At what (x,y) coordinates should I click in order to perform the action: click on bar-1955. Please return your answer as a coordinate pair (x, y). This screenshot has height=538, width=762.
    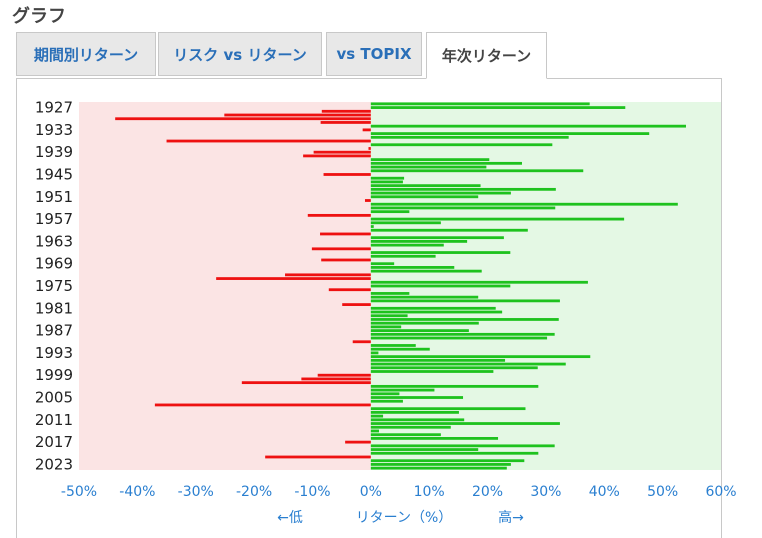
    Looking at the image, I should click on (390, 212).